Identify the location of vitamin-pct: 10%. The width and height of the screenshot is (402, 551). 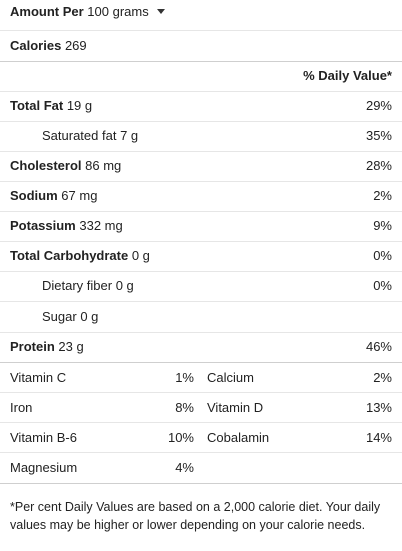
(180, 437).